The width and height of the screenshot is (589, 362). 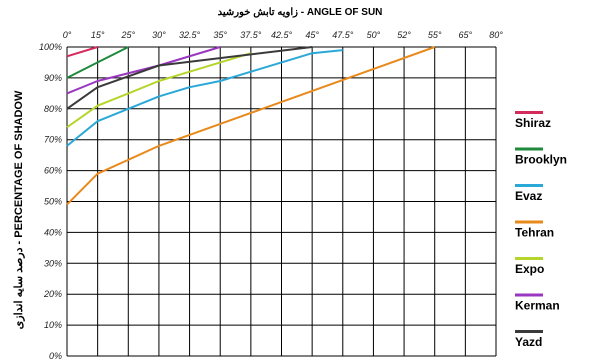 I want to click on legend-label-brooklyn: Brooklyn, so click(x=541, y=160).